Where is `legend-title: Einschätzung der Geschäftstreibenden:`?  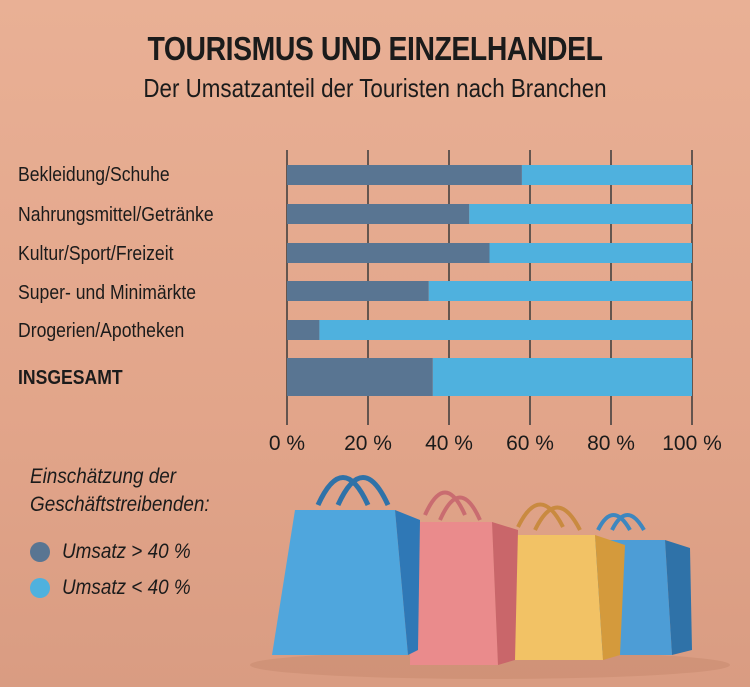 legend-title: Einschätzung der Geschäftstreibenden: is located at coordinates (120, 491).